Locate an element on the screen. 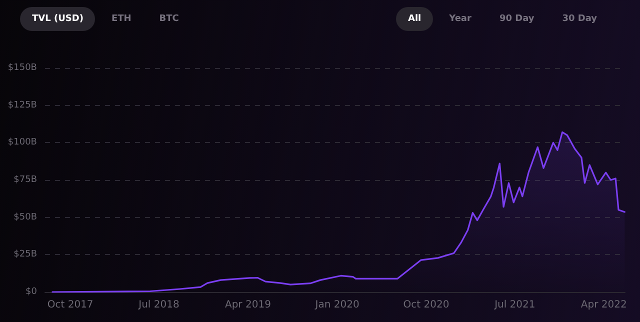  y-tick-label: $75B is located at coordinates (25, 180).